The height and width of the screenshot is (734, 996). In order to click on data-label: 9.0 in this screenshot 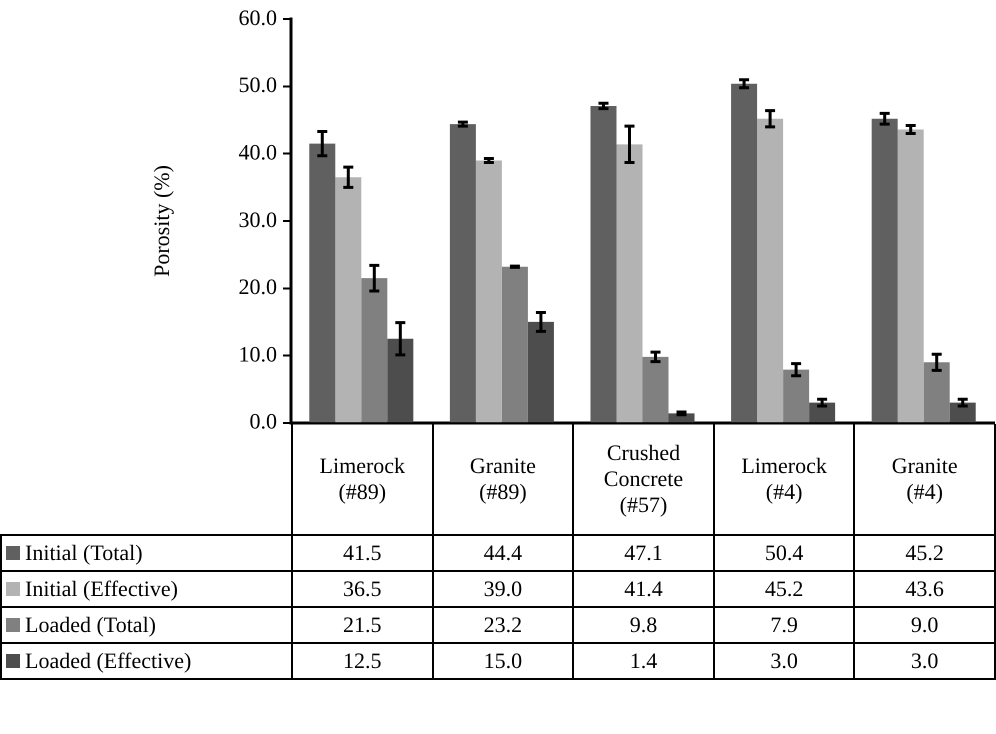, I will do `click(924, 624)`.